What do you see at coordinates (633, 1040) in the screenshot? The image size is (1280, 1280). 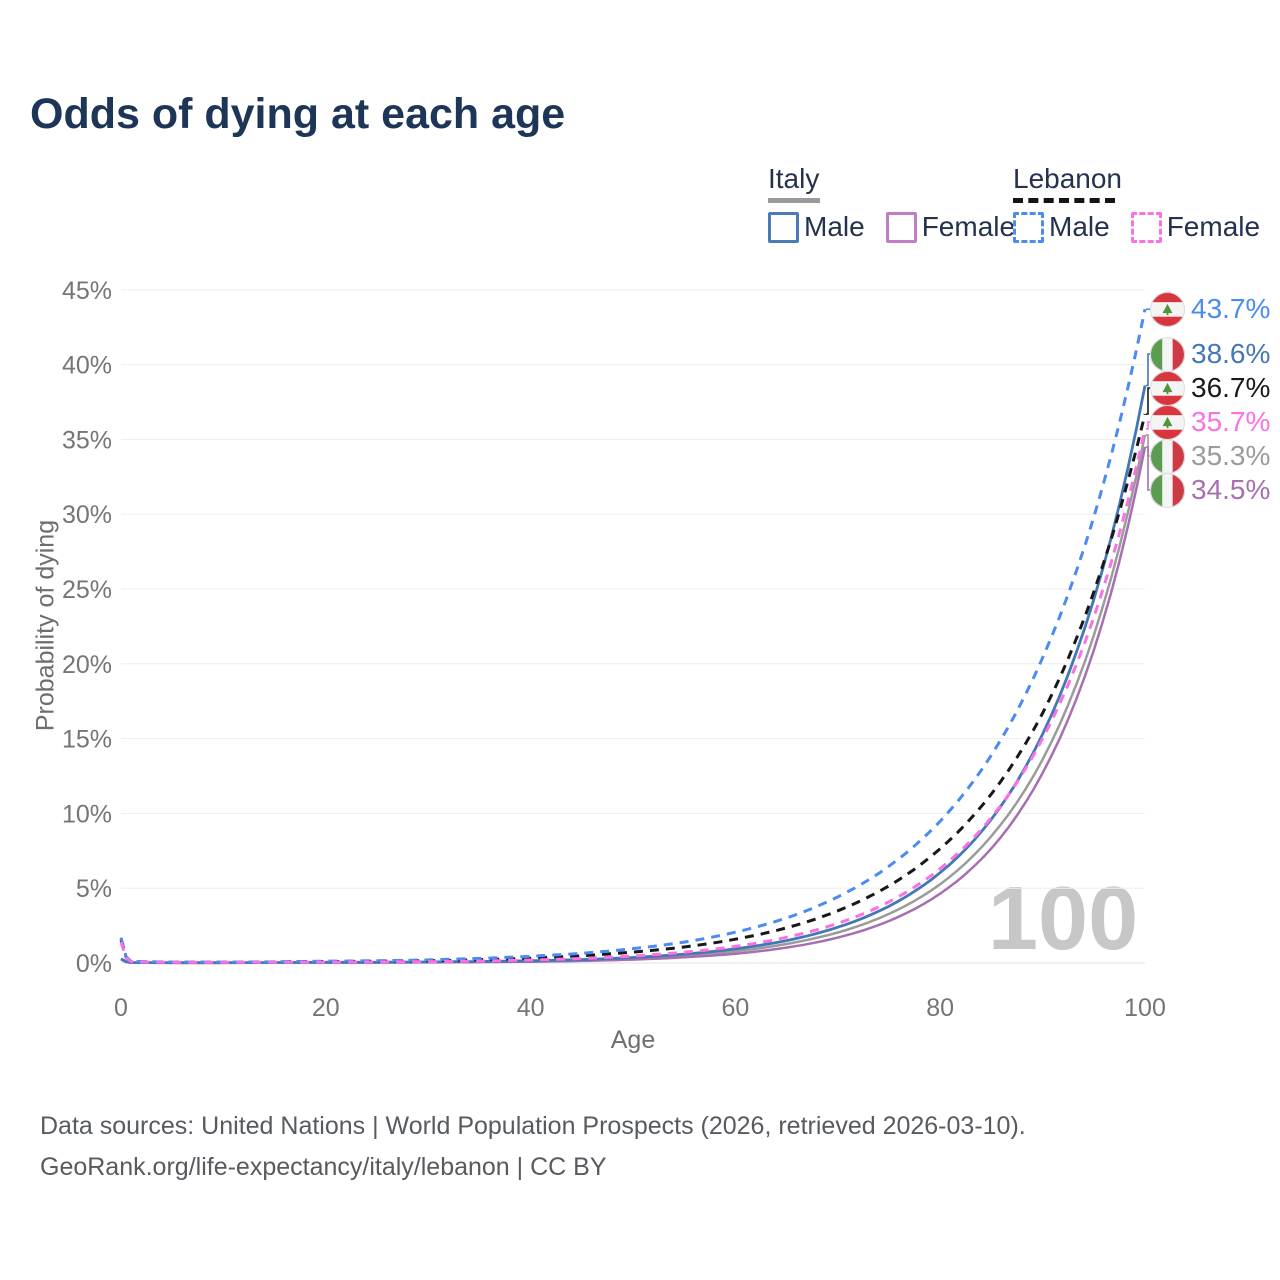 I see `x-axis-title: Age` at bounding box center [633, 1040].